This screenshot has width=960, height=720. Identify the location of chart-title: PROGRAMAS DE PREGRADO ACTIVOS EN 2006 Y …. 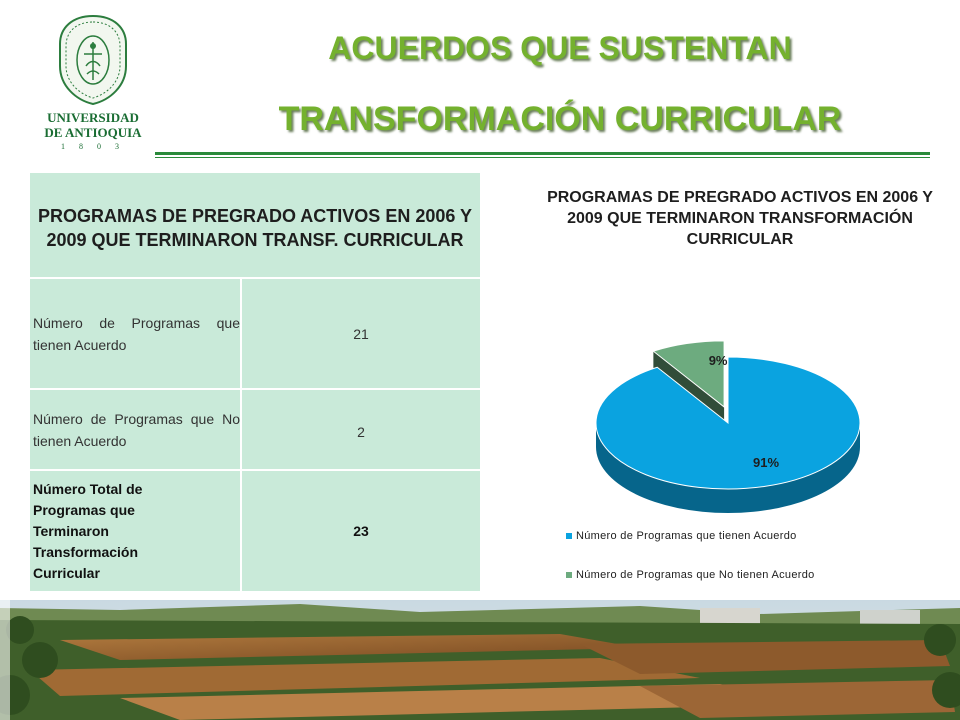
(740, 218).